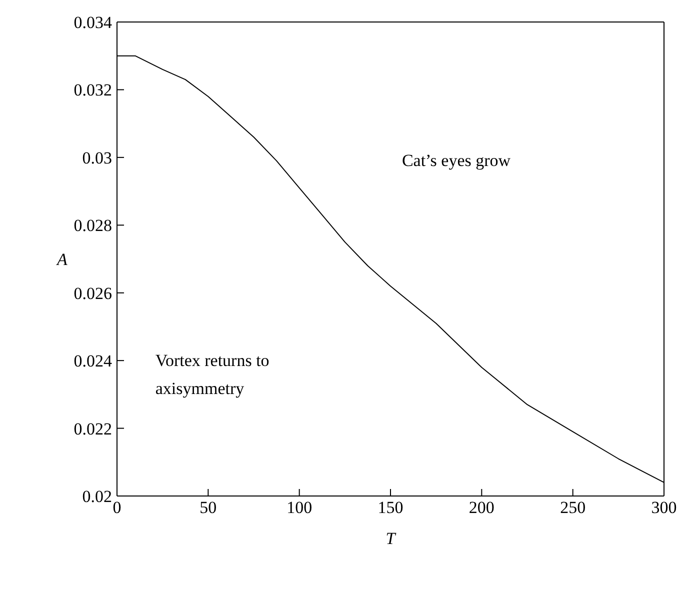 The height and width of the screenshot is (594, 689). What do you see at coordinates (93, 361) in the screenshot?
I see `y-tick-label: 0.024` at bounding box center [93, 361].